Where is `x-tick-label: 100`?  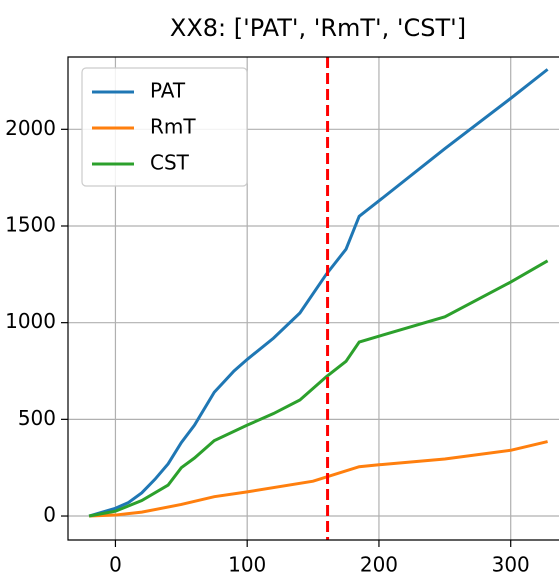
x-tick-label: 100 is located at coordinates (247, 565).